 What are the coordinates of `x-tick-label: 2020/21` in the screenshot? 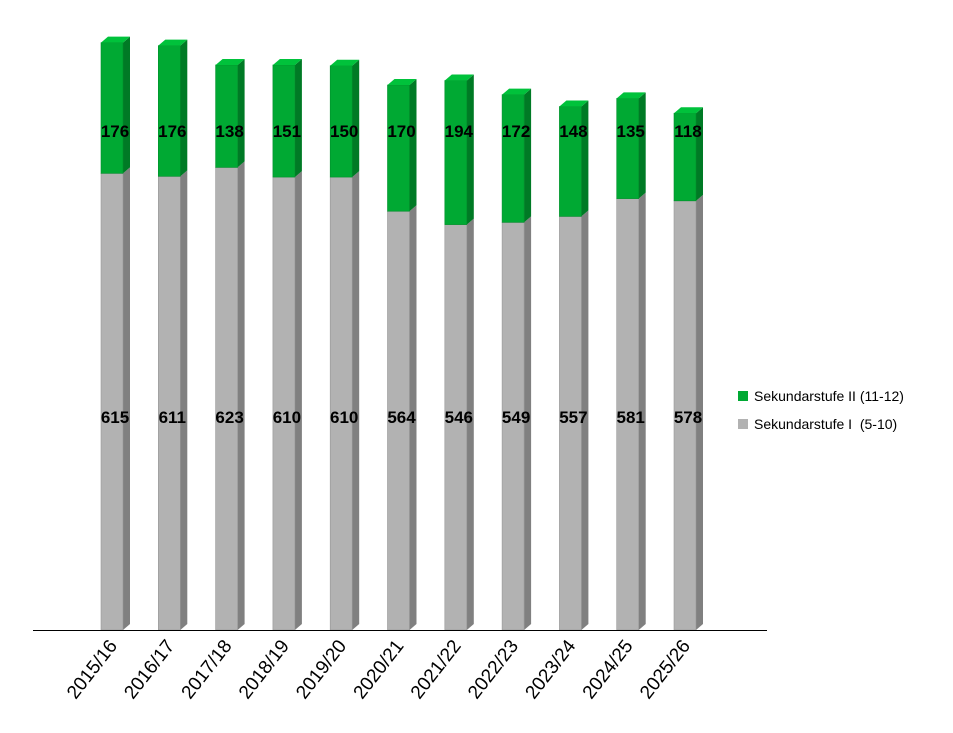 It's located at (379, 669).